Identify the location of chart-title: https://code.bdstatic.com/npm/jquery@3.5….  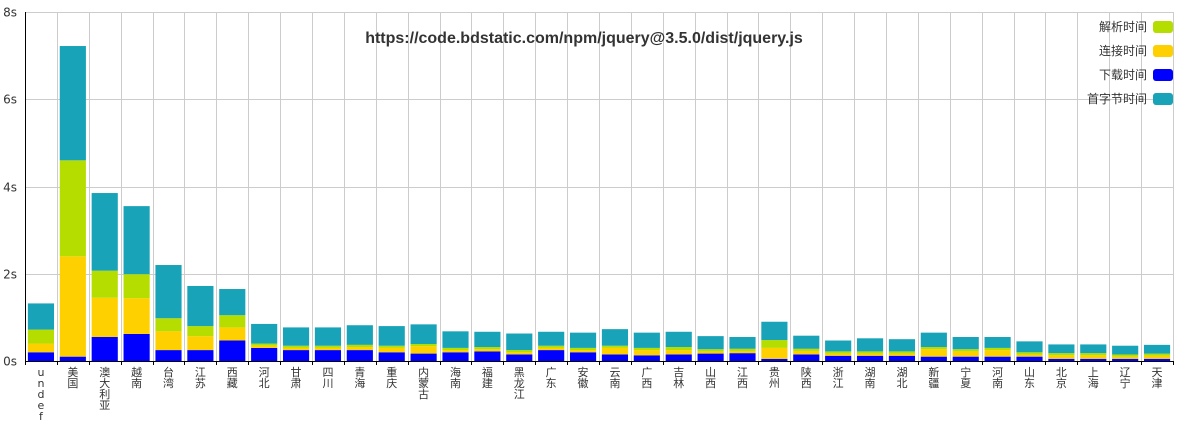
(584, 38).